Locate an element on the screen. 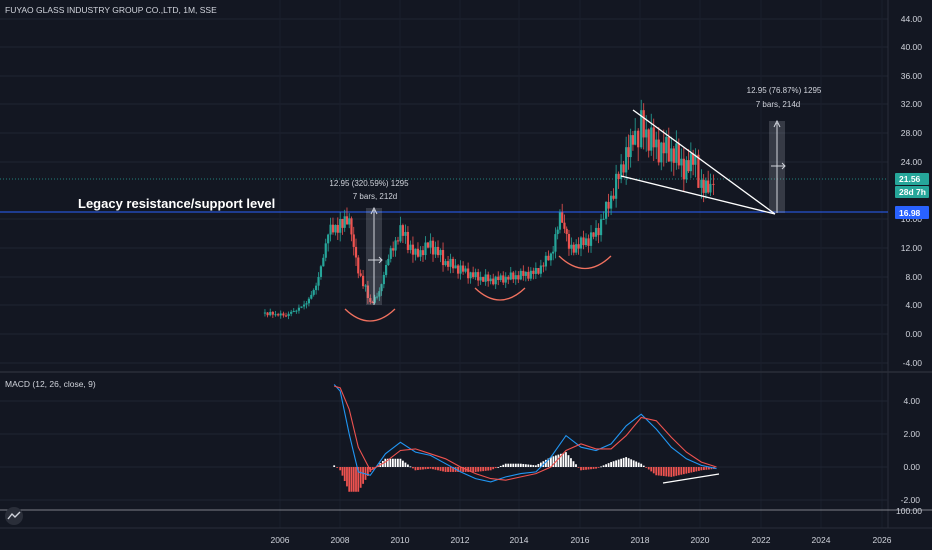 This screenshot has width=932, height=550. wedge-lower-trendline is located at coordinates (698, 195).